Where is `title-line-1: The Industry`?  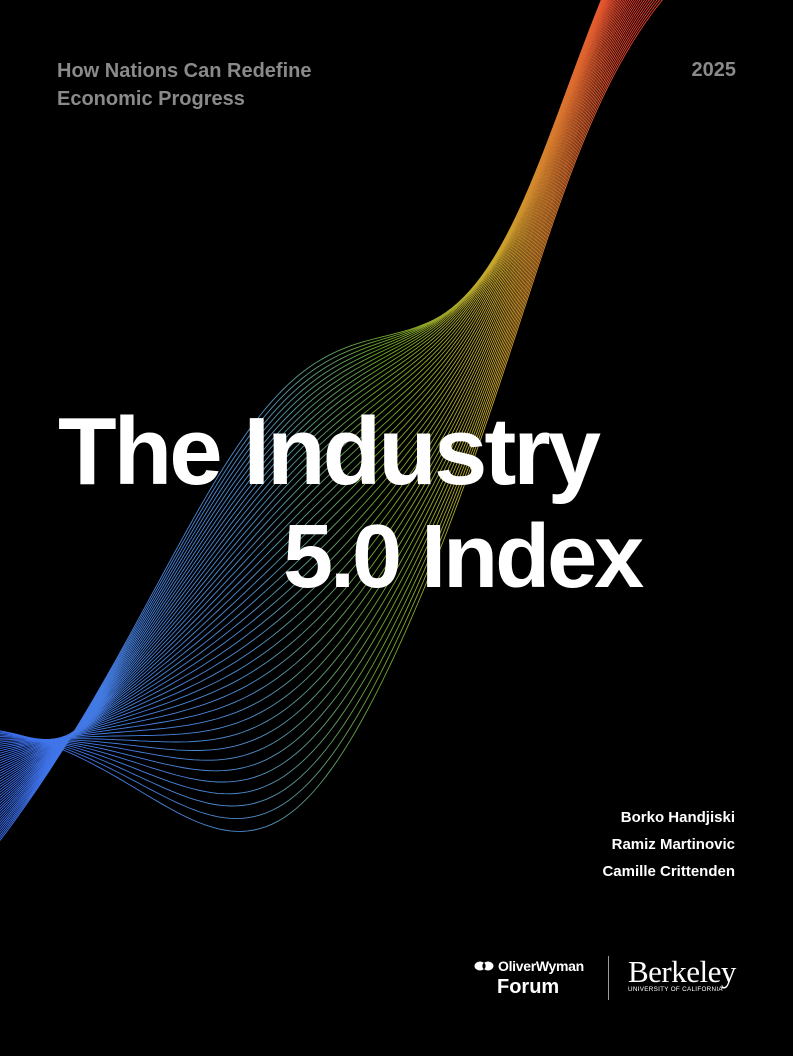 title-line-1: The Industry is located at coordinates (329, 451).